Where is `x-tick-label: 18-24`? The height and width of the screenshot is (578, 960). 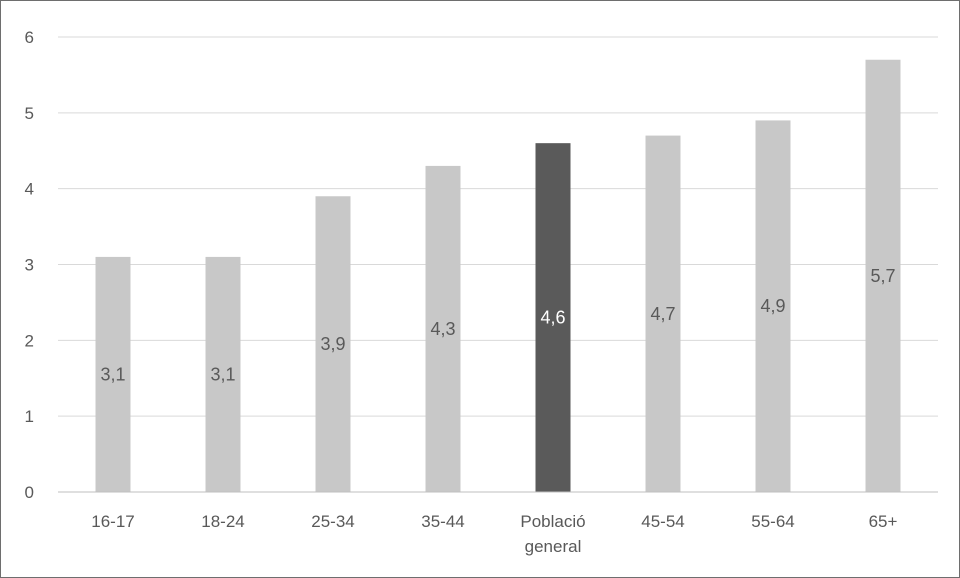
x-tick-label: 18-24 is located at coordinates (222, 521).